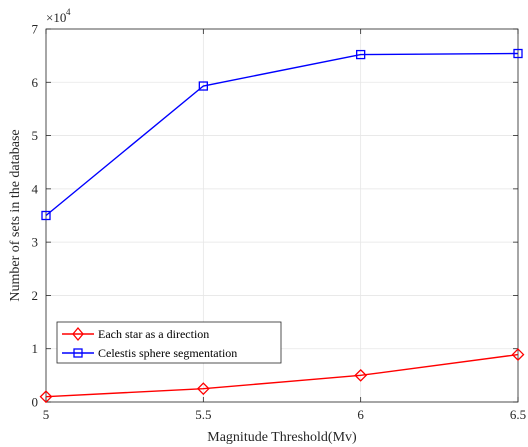 This screenshot has width=528, height=447. I want to click on x-tick-label: 6, so click(360, 414).